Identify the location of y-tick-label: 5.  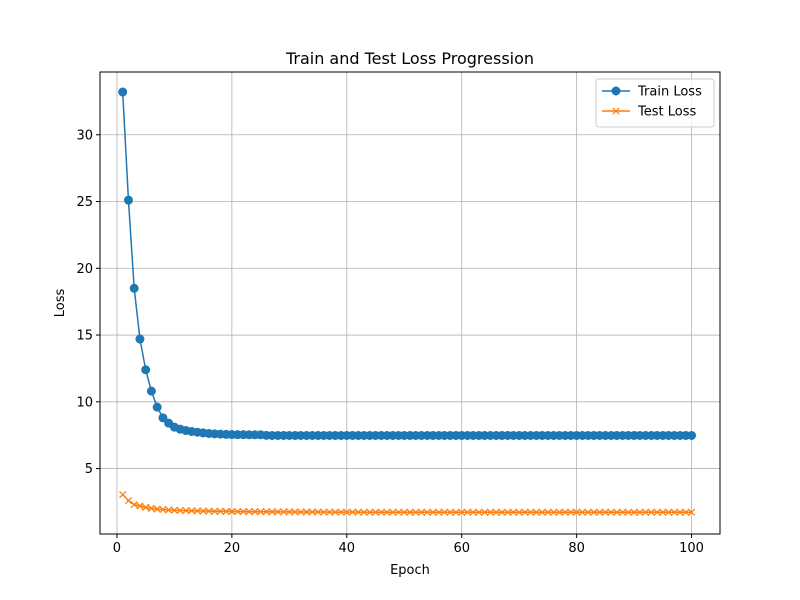
(89, 469).